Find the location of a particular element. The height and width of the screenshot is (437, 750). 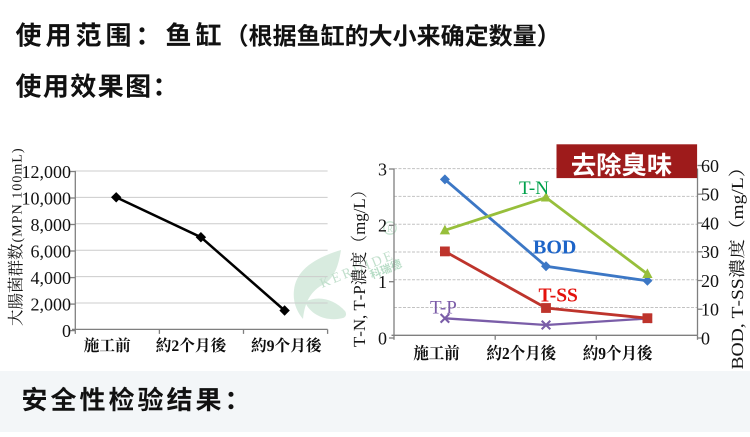

svg-text: R is located at coordinates (390, 229).